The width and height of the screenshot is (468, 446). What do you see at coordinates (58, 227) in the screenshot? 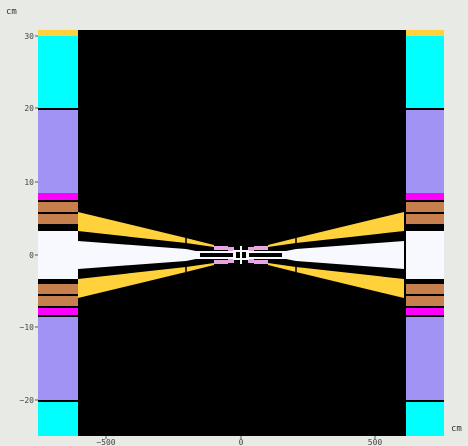
I see `left-upper-gap` at bounding box center [58, 227].